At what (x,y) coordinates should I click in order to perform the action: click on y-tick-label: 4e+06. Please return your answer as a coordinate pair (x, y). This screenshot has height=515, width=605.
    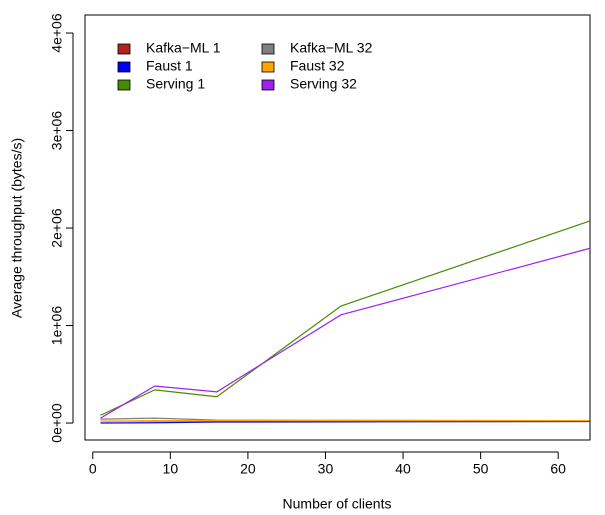
    Looking at the image, I should click on (57, 33).